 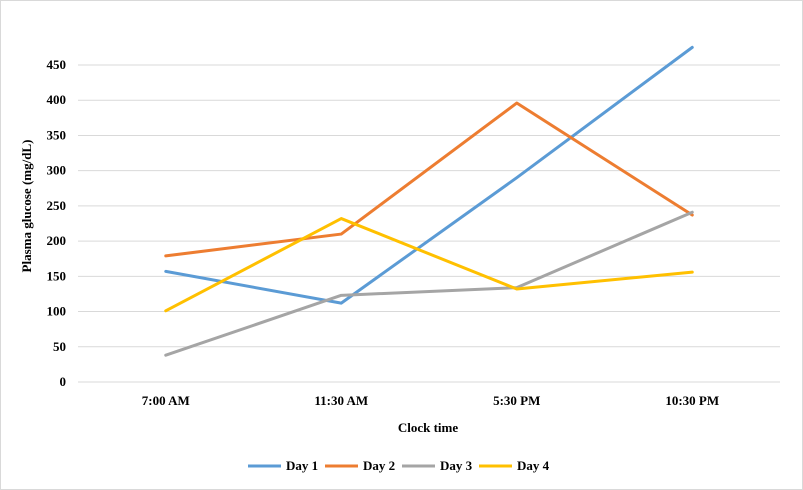 I want to click on y-tick-label: 300, so click(x=57, y=170).